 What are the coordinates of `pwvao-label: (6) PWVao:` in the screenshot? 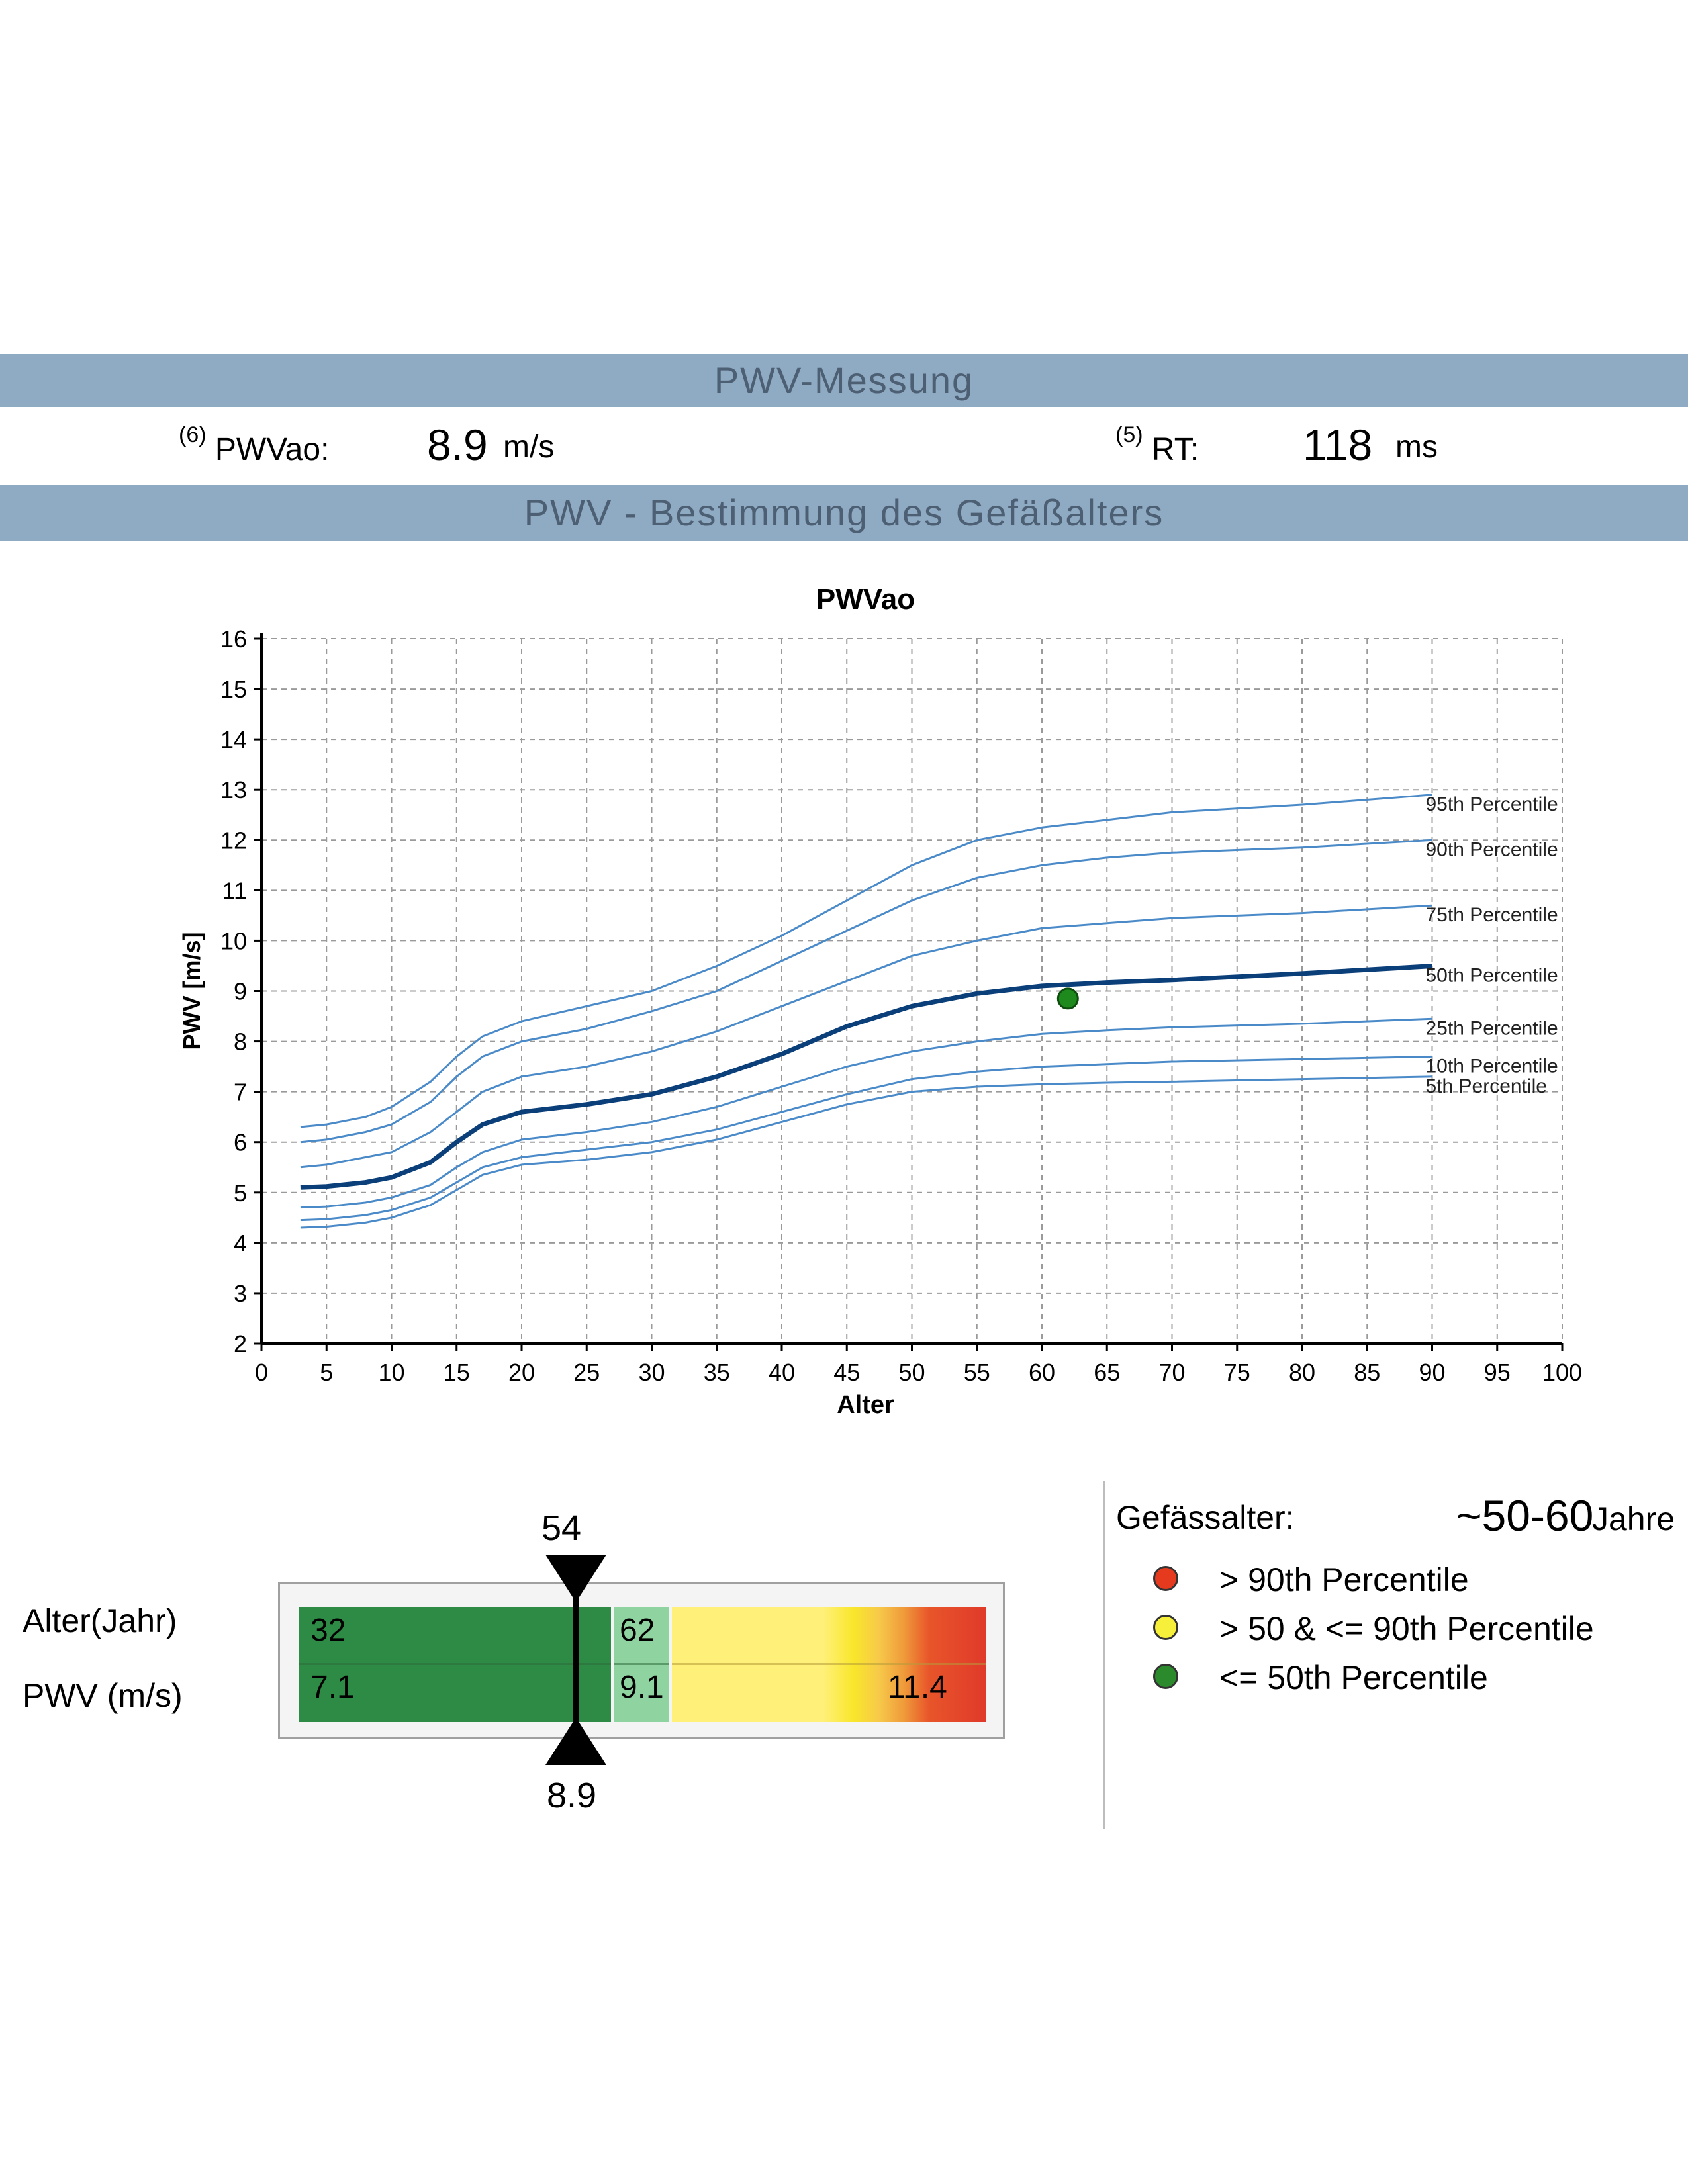 It's located at (254, 445).